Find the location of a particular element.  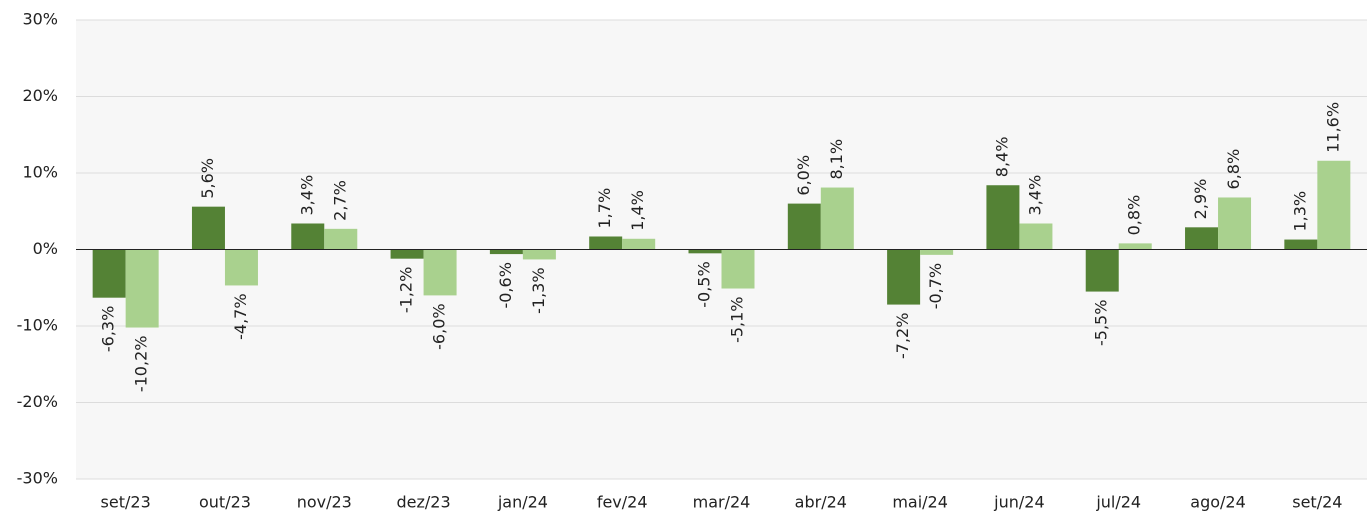

x-tick-label: abr/24 is located at coordinates (821, 502).